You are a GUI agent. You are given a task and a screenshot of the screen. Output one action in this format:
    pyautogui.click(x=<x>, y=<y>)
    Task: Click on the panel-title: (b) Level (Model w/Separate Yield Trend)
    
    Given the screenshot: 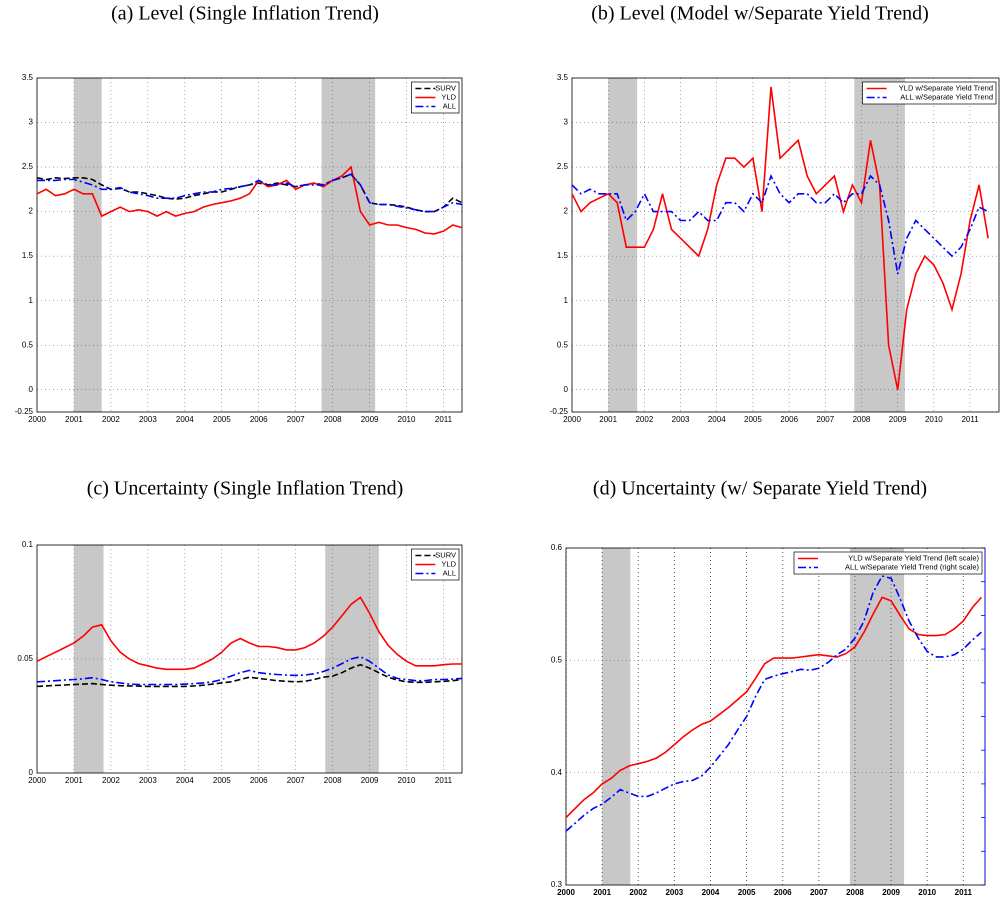 What is the action you would take?
    pyautogui.click(x=760, y=14)
    